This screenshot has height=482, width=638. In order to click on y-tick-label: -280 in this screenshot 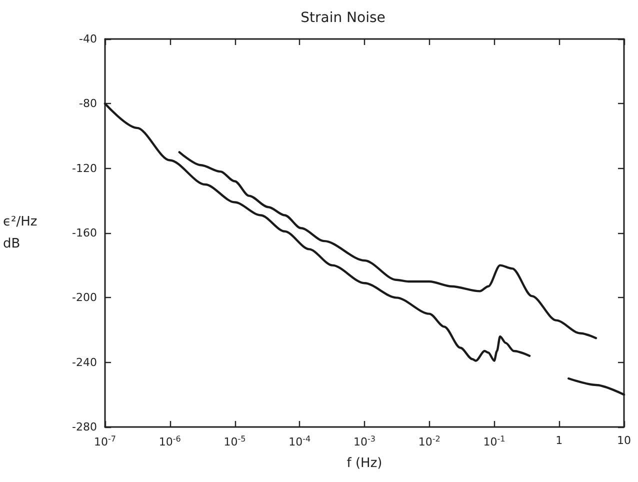, I will do `click(84, 427)`.